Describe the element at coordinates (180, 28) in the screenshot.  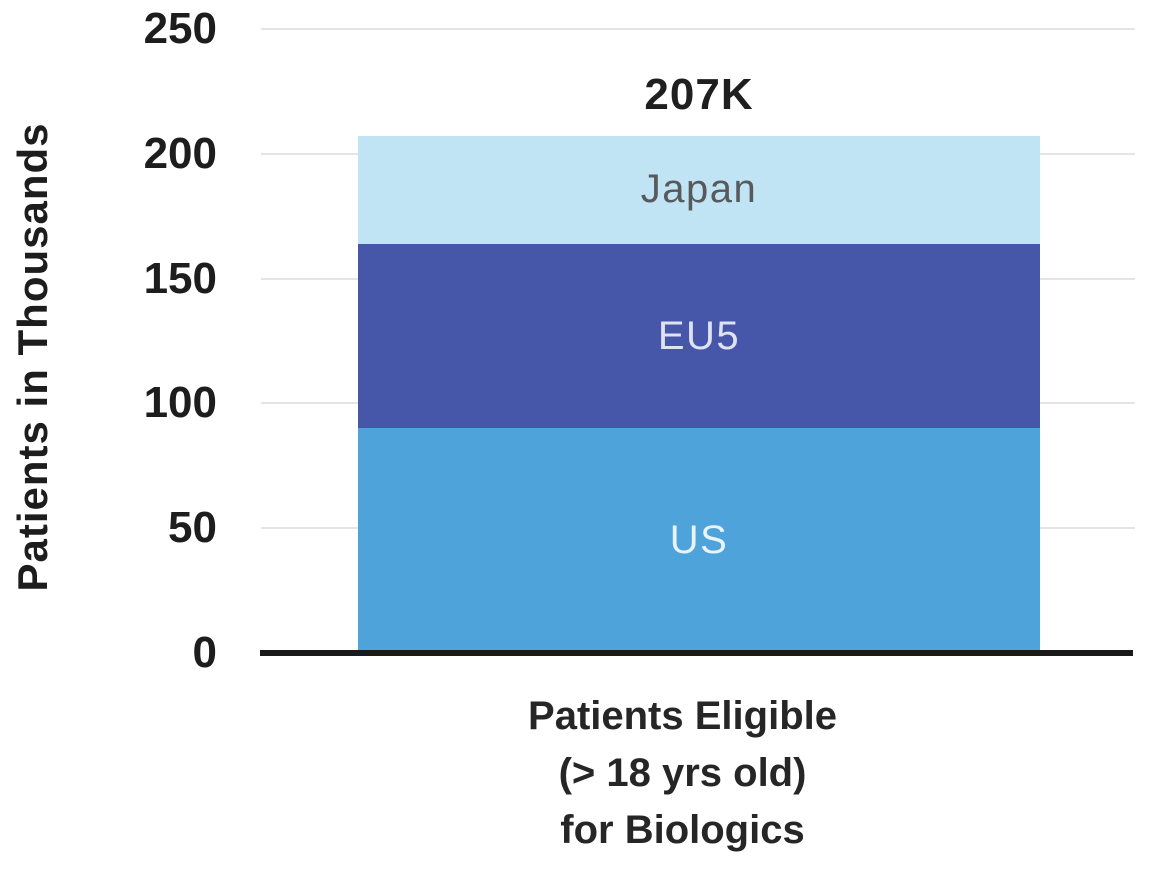
I see `y-tick-250: 250` at that location.